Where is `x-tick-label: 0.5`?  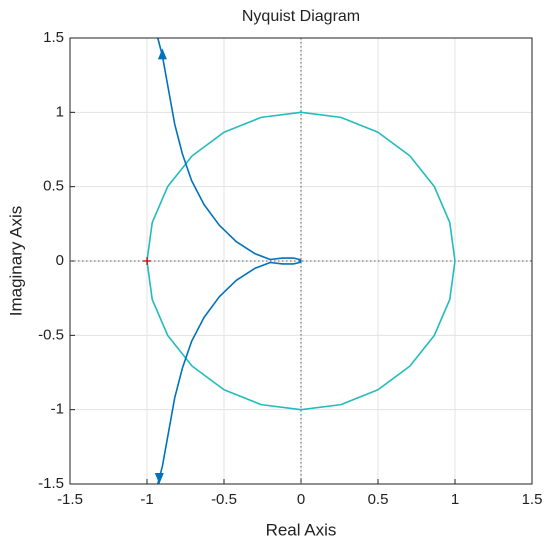
x-tick-label: 0.5 is located at coordinates (378, 499).